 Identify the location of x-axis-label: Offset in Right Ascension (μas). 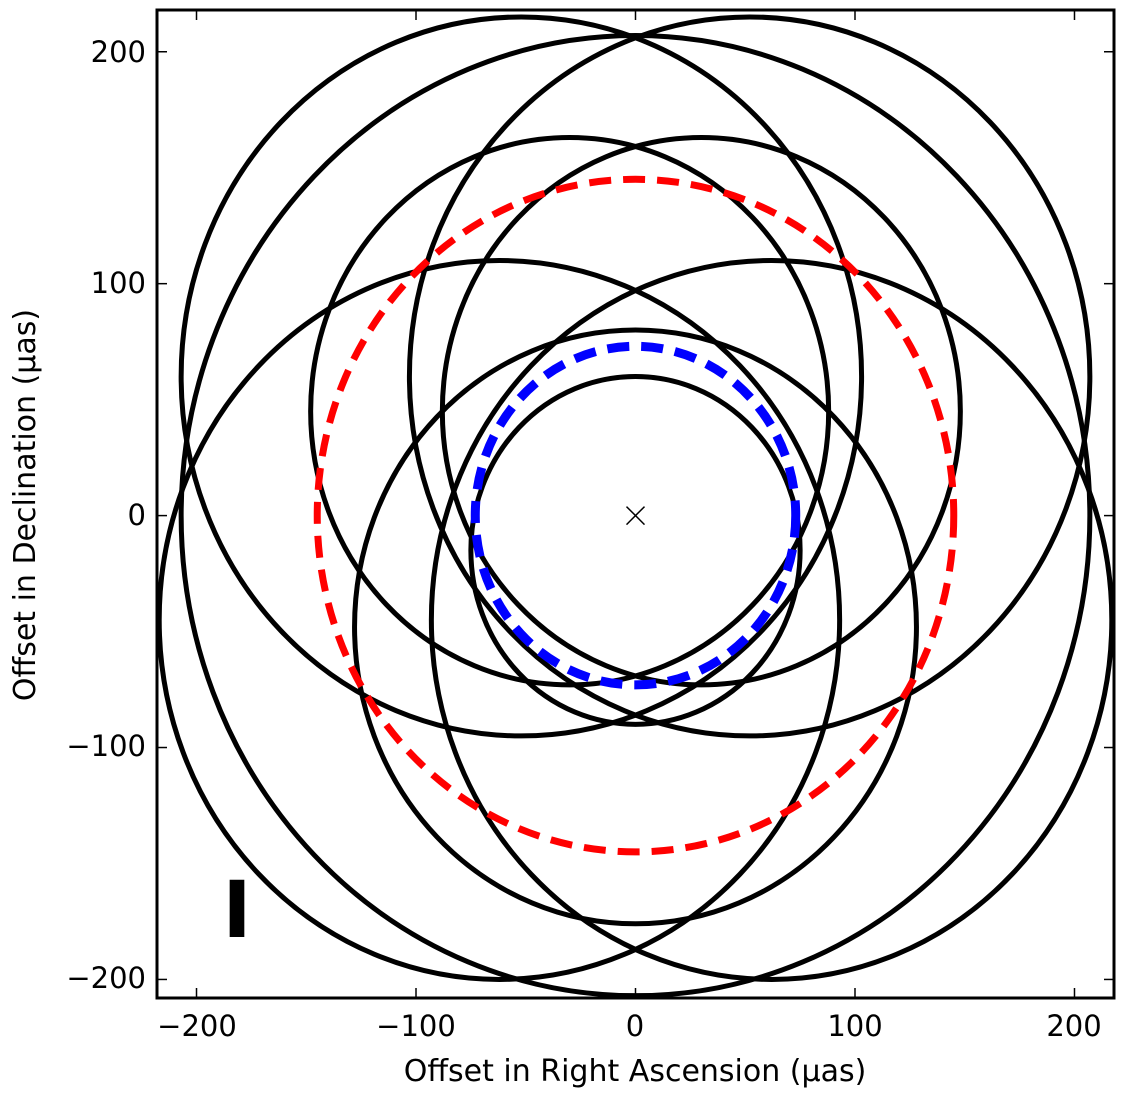
(635, 1071).